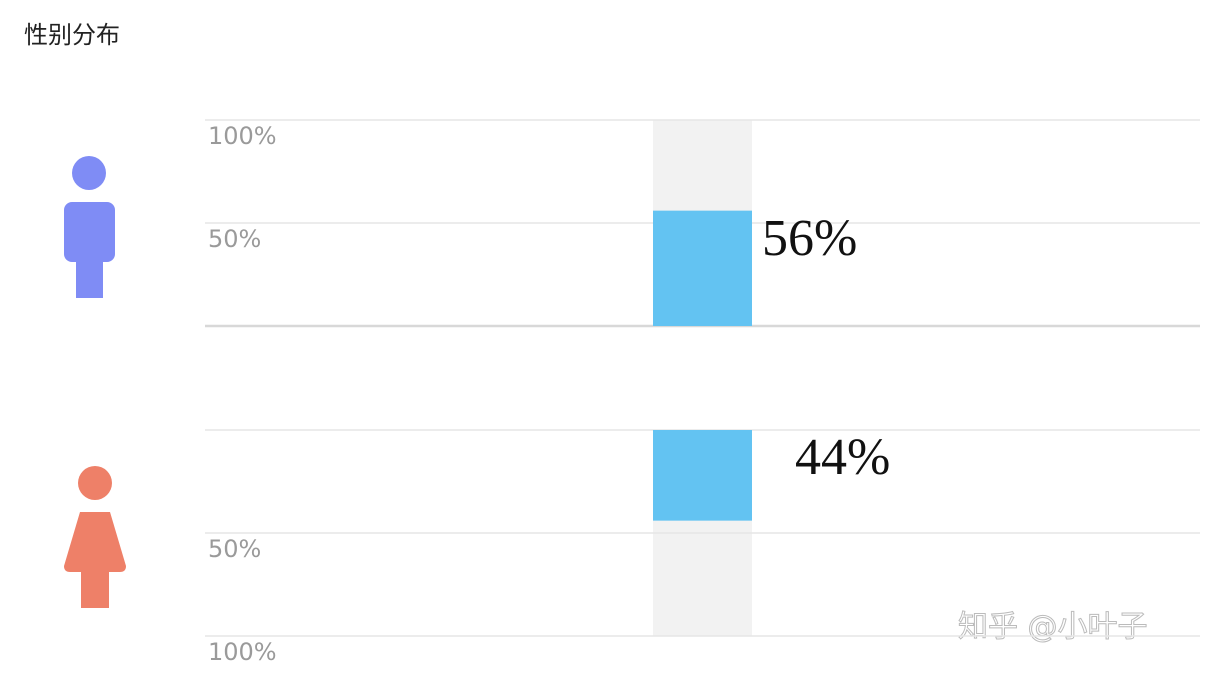  Describe the element at coordinates (72, 35) in the screenshot. I see `chart-title: 性别分布` at that location.